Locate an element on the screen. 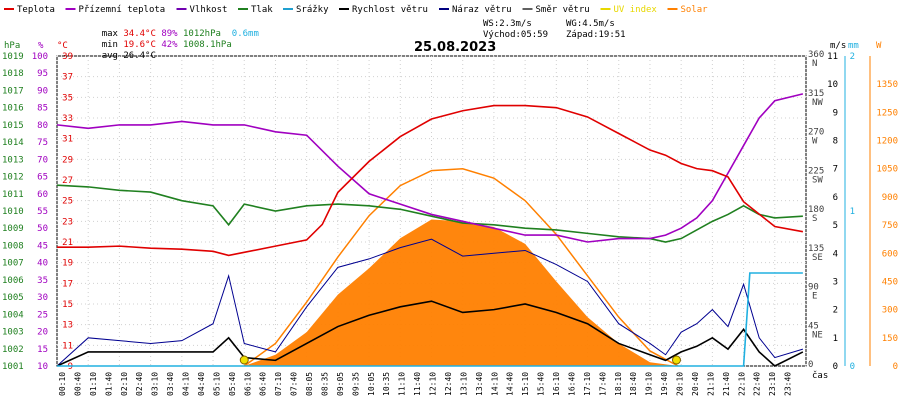 Image resolution: width=900 pixels, height=400 pixels. tick-wind-speed: 7 is located at coordinates (835, 170).